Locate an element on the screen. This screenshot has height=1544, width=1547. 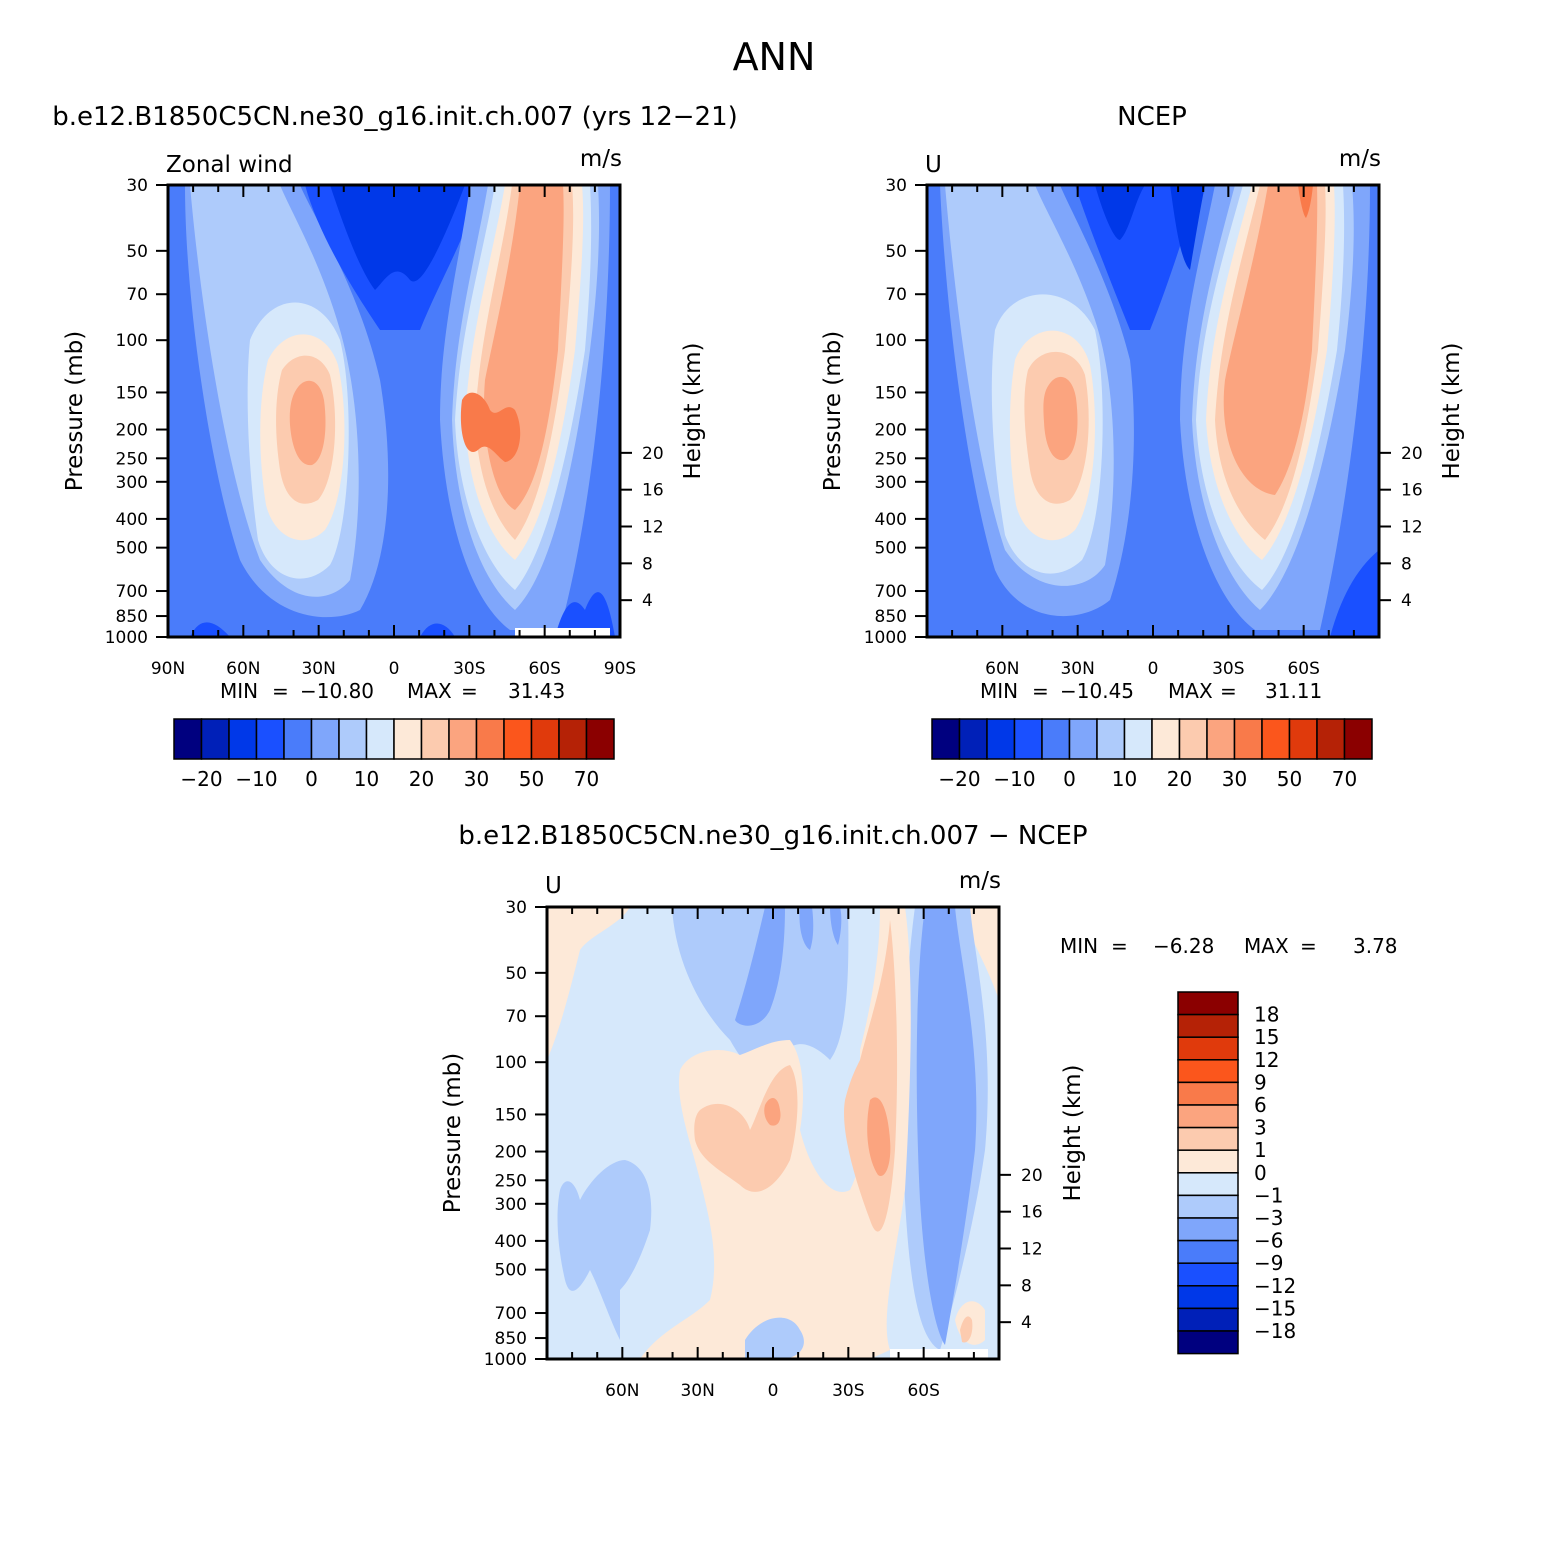
panel-ncep-eq-2: = is located at coordinates (1228, 691).